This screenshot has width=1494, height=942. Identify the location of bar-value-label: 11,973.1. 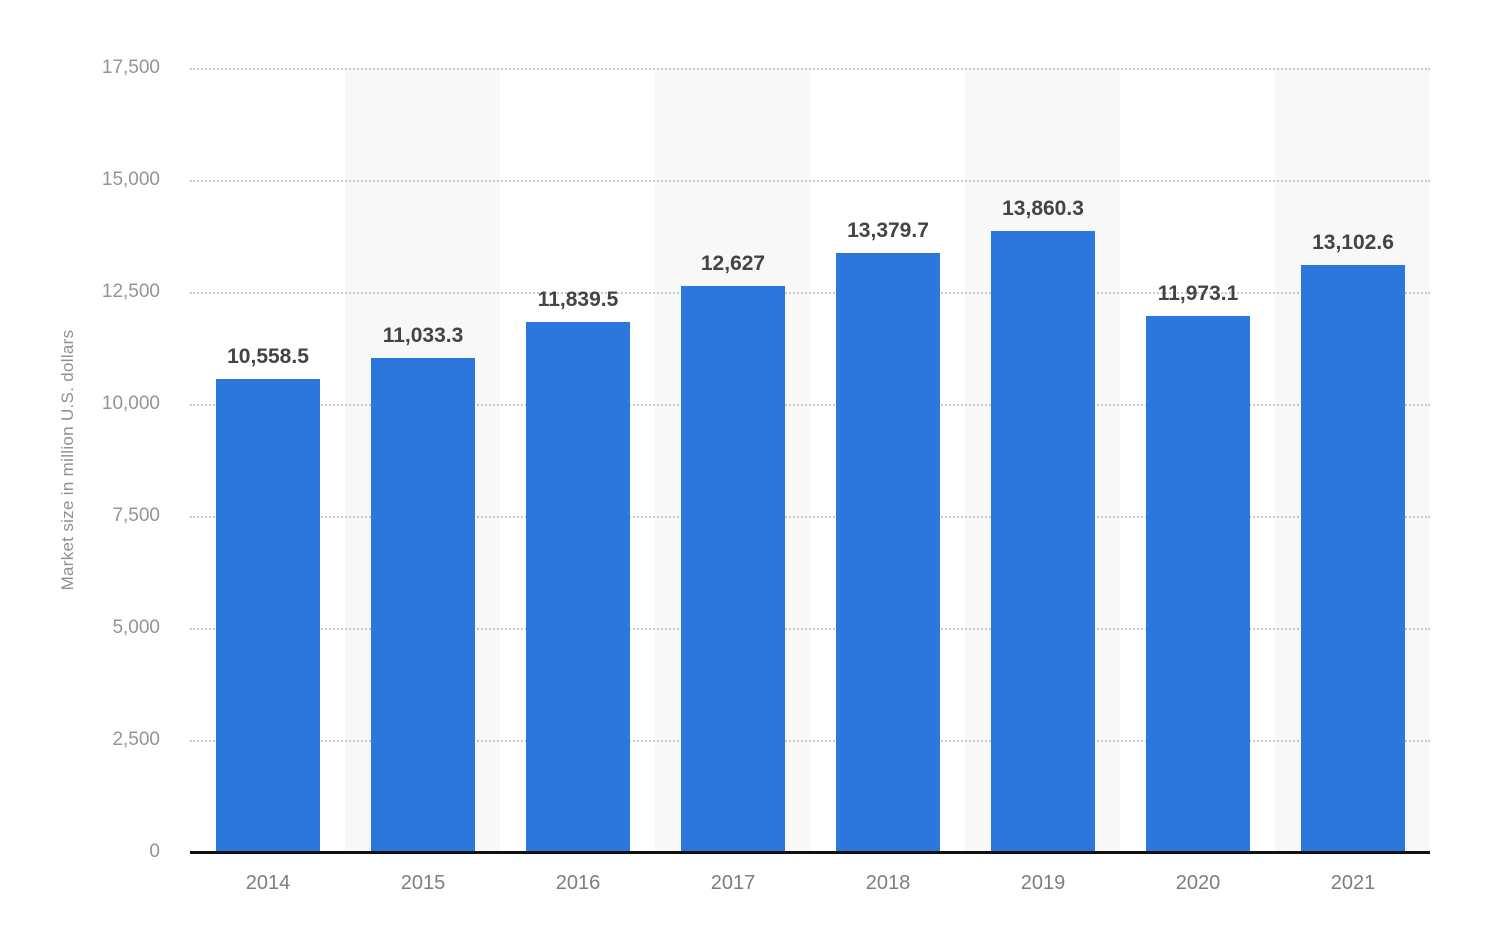
(1198, 293).